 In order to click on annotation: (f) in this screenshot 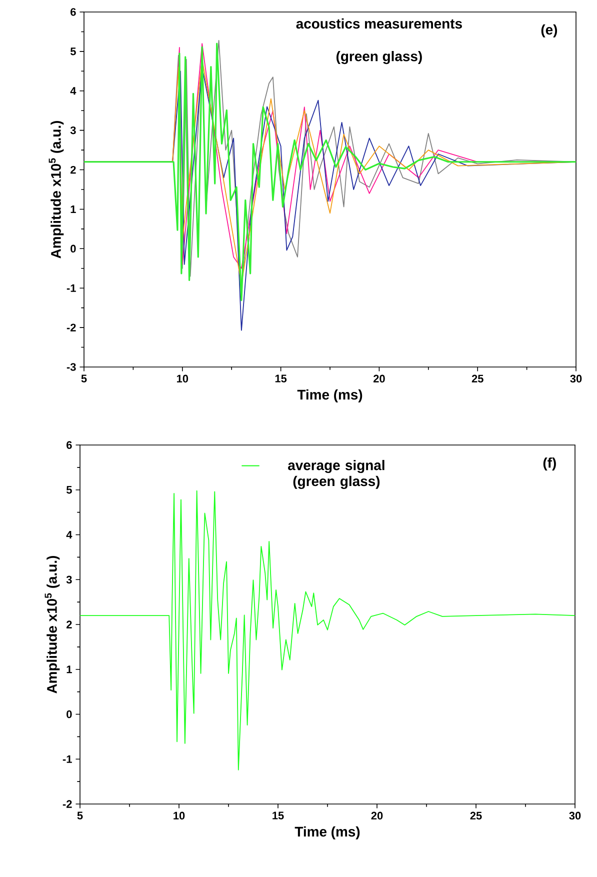, I will do `click(549, 463)`.